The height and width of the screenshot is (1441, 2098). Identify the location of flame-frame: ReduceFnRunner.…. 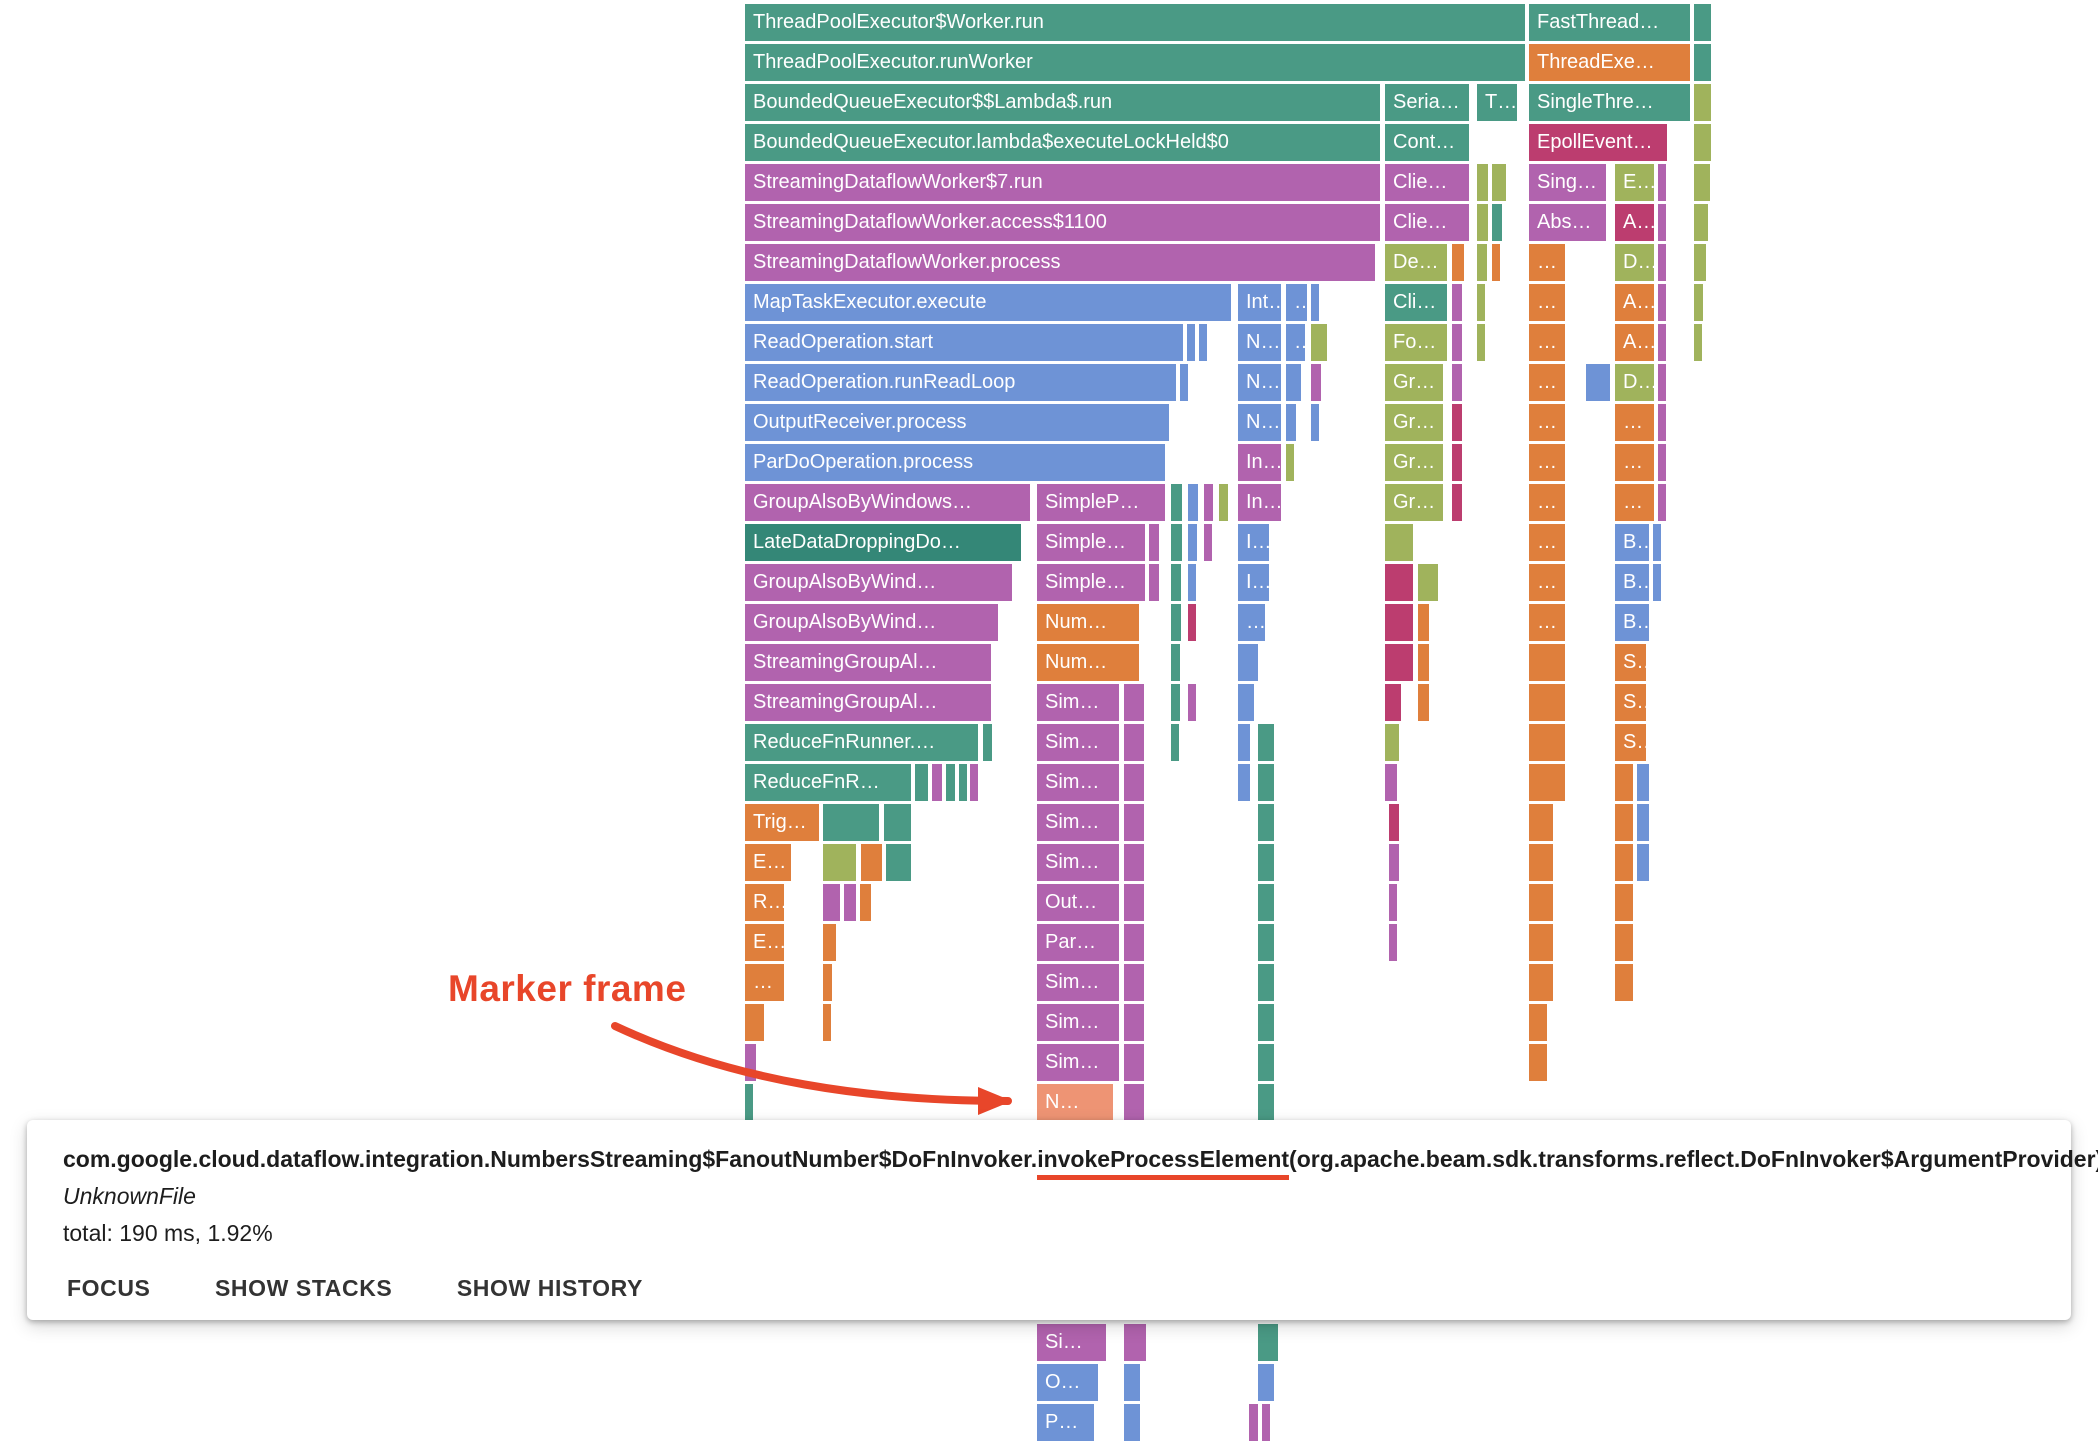
(861, 742).